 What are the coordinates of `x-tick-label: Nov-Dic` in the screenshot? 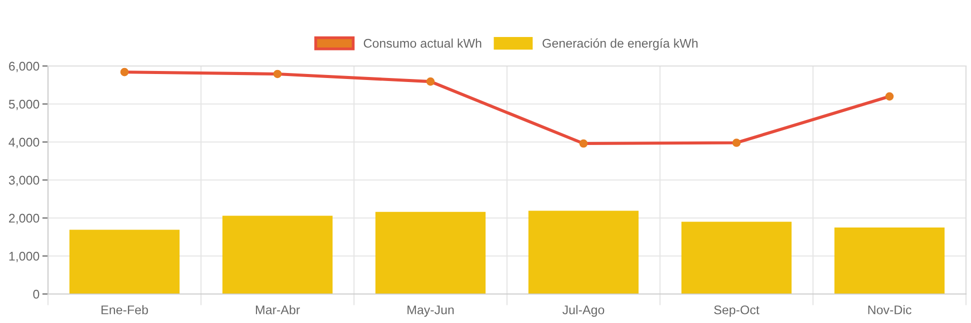 It's located at (890, 309).